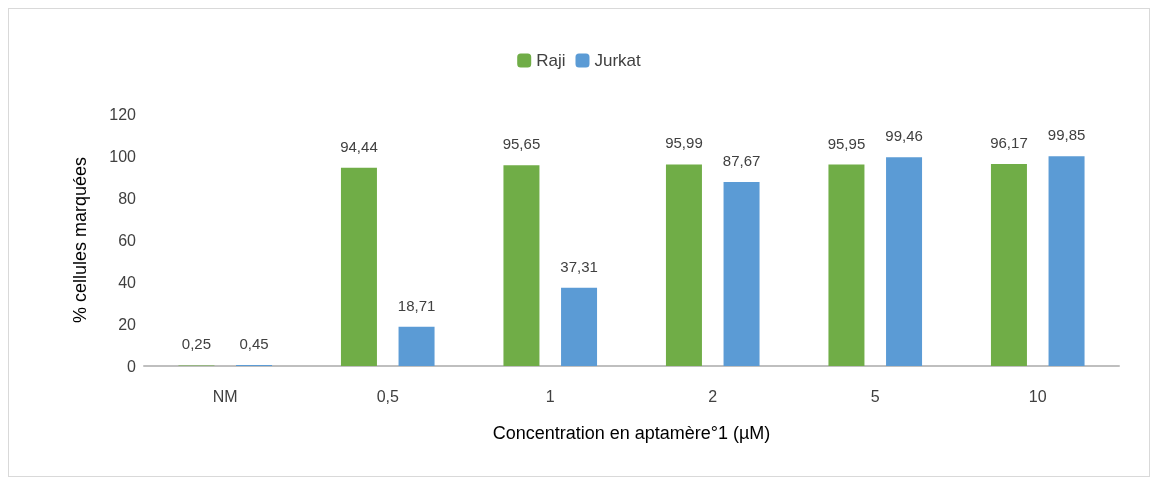 The height and width of the screenshot is (483, 1160). I want to click on y-tick-label: 0, so click(132, 366).